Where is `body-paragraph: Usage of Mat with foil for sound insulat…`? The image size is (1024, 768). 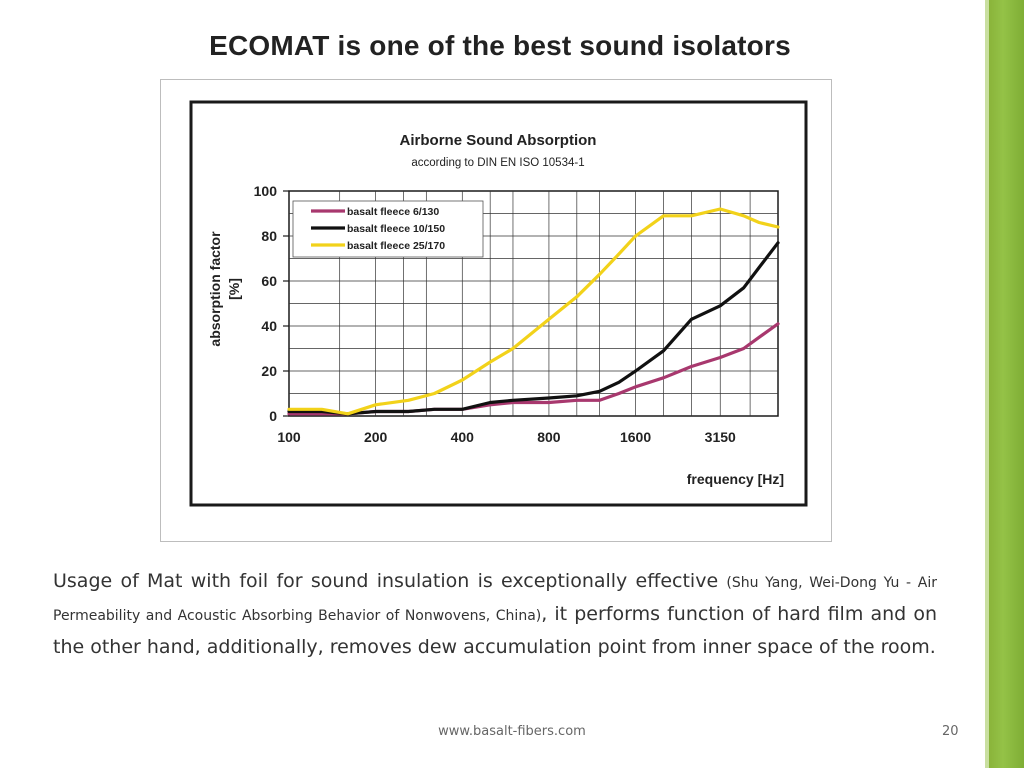
body-paragraph: Usage of Mat with foil for sound insulat… is located at coordinates (495, 614).